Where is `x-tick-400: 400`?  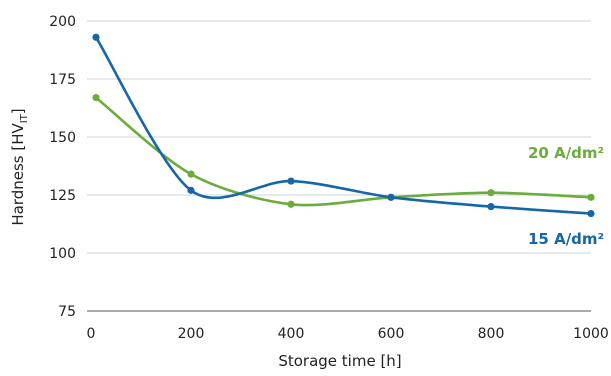 x-tick-400: 400 is located at coordinates (291, 334).